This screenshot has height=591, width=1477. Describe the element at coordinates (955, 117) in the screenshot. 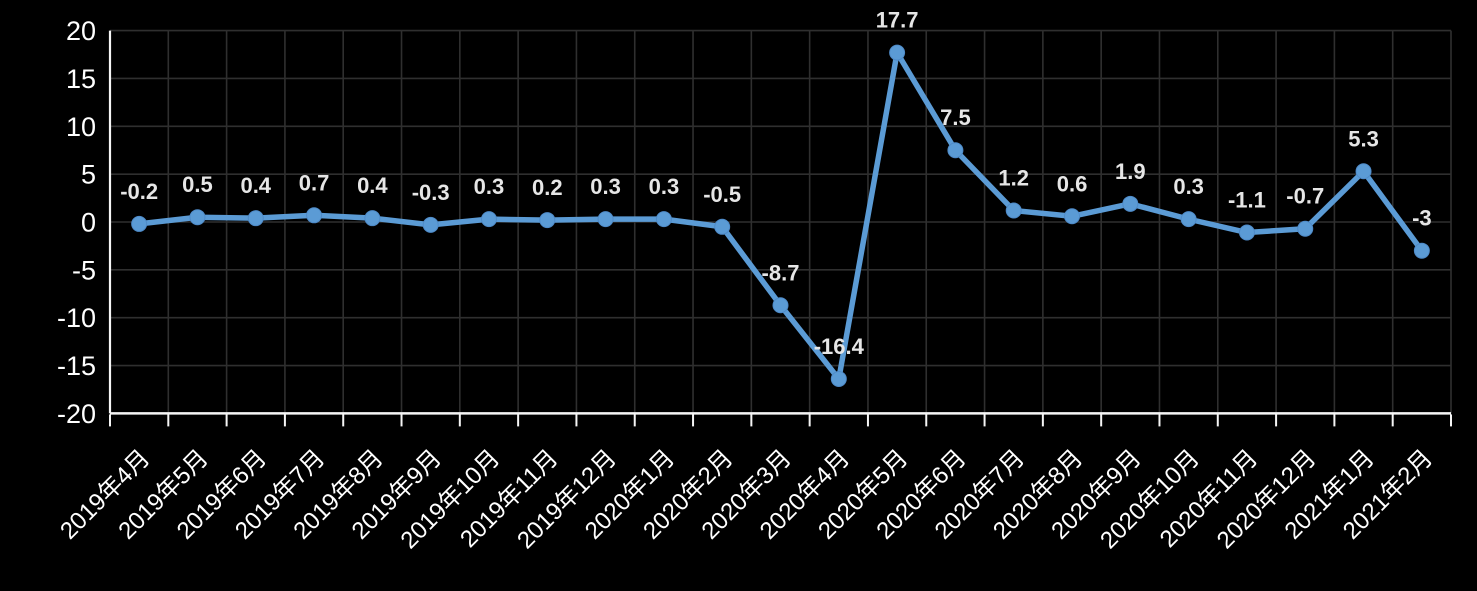

I see `data-label: 7.5` at that location.